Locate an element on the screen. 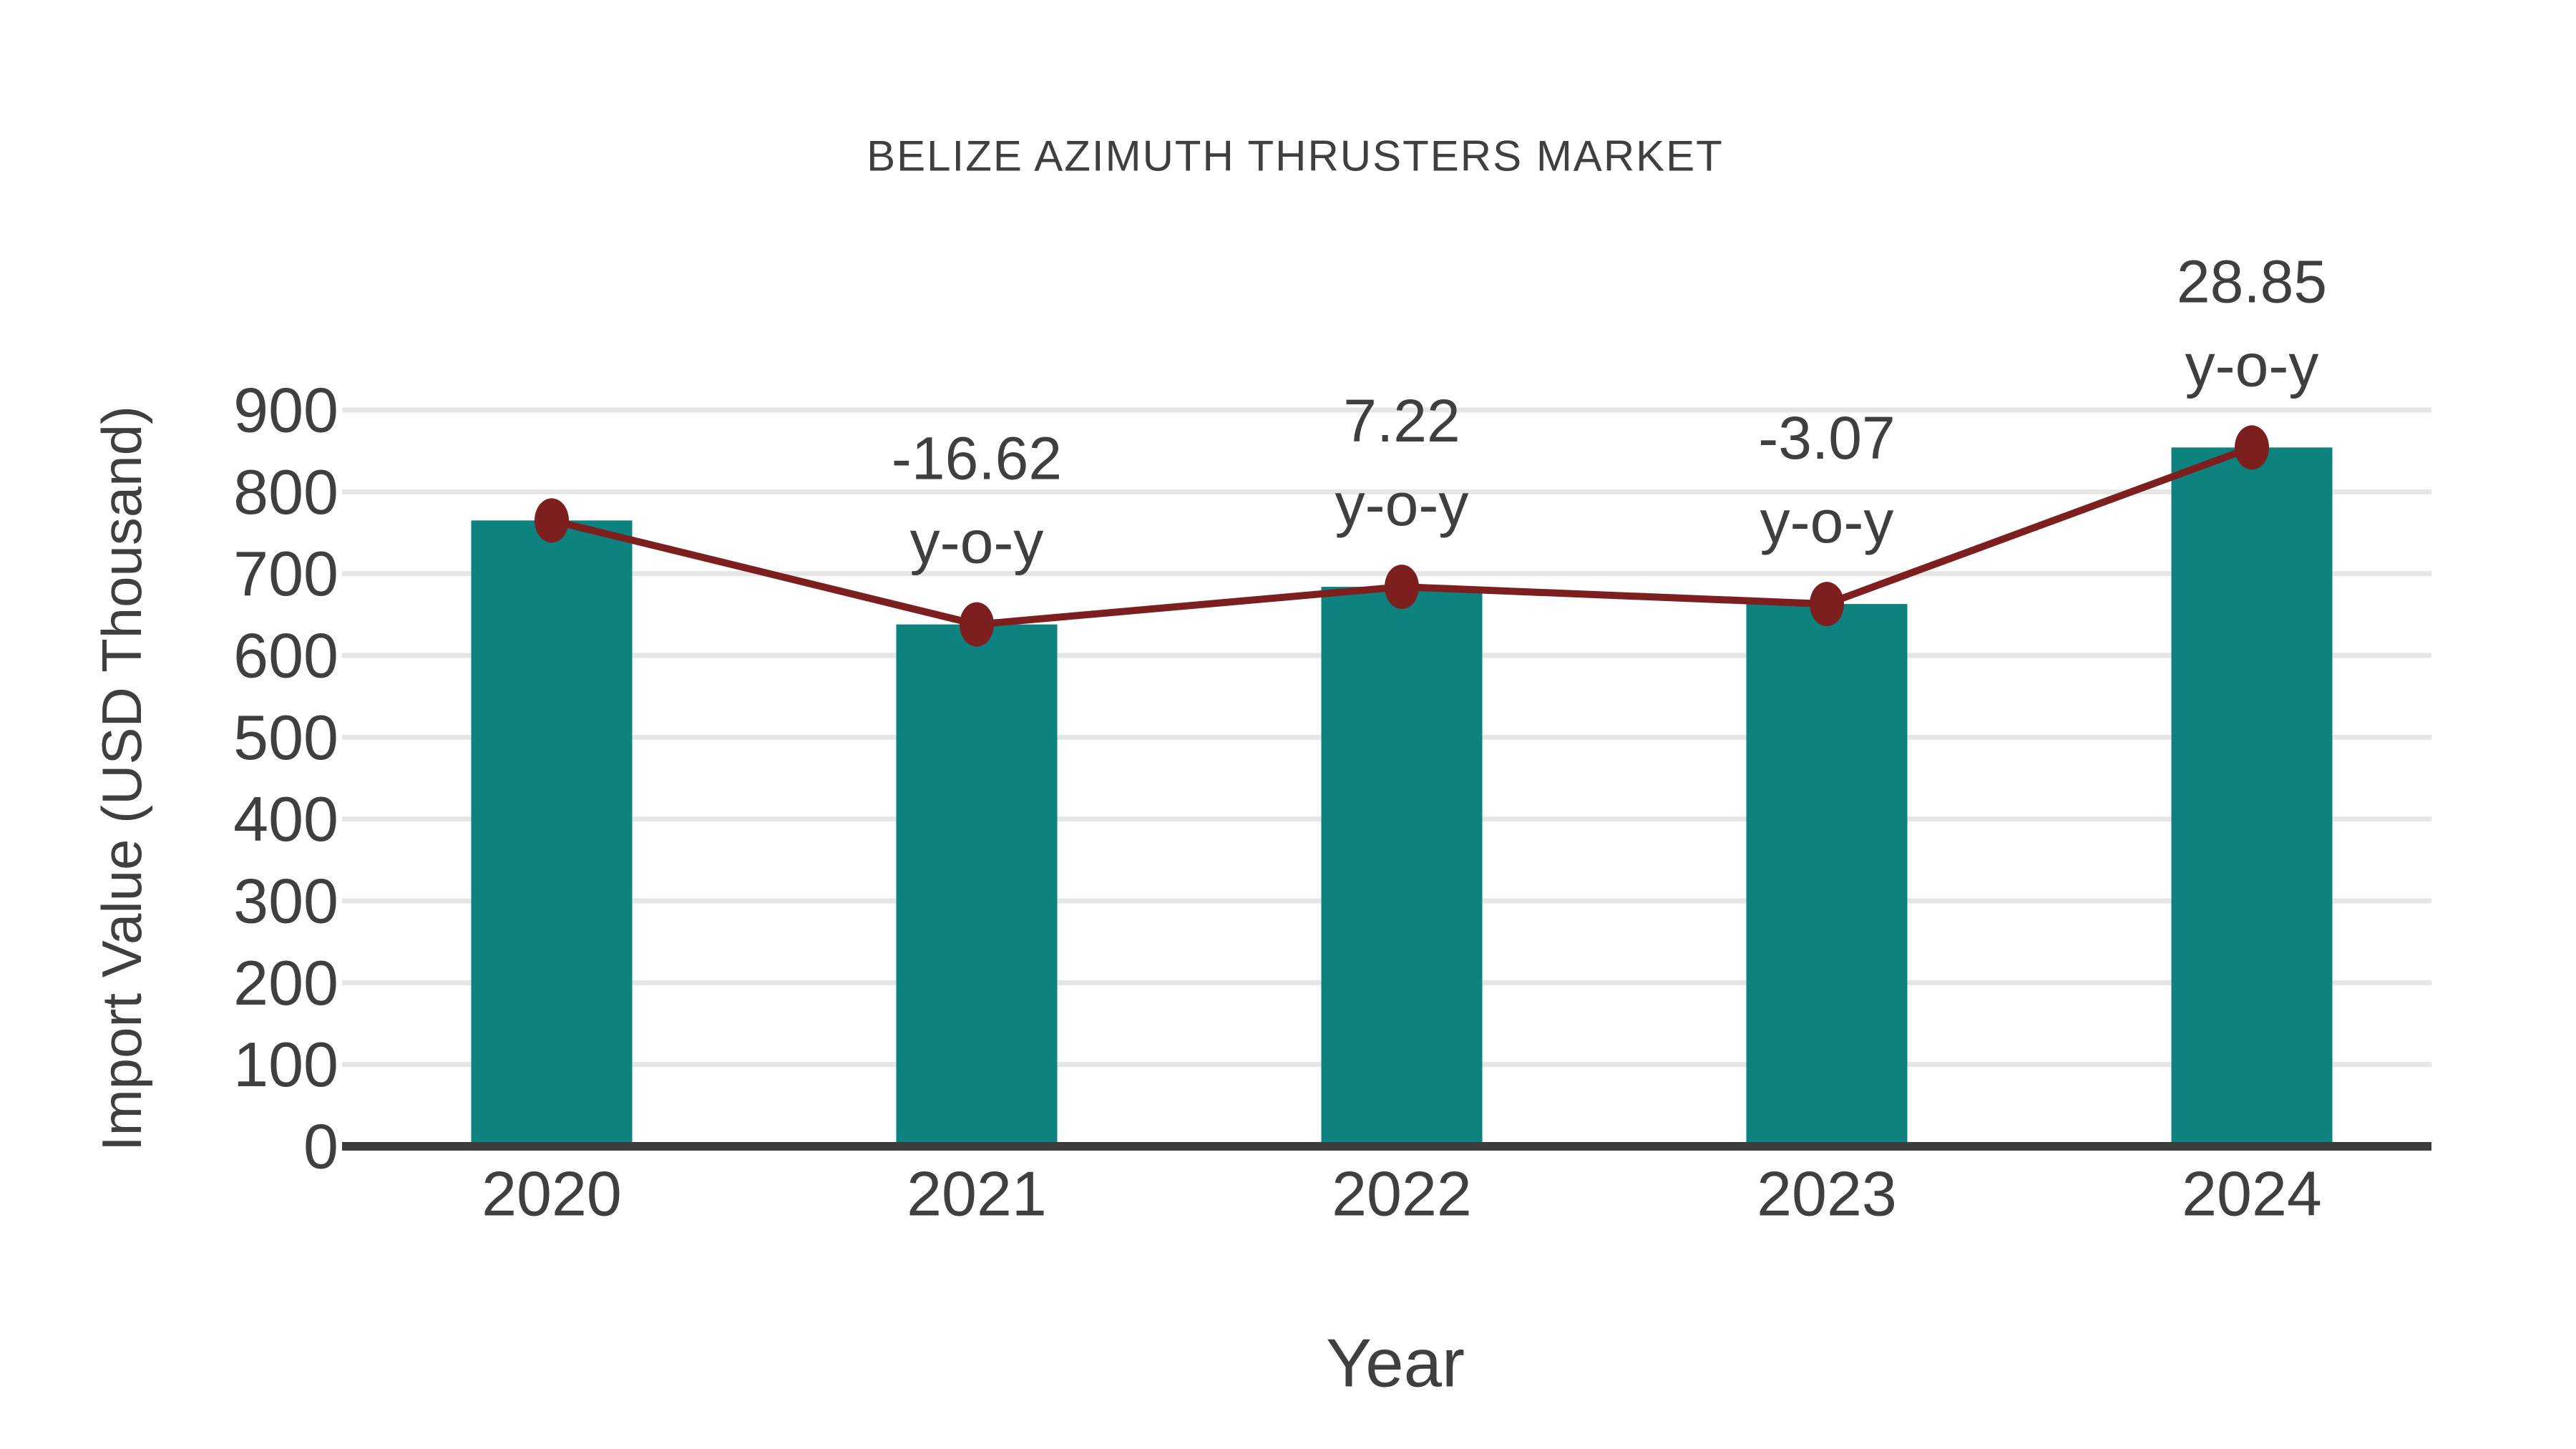  xtick-label-2024: 2024 is located at coordinates (2252, 1193).